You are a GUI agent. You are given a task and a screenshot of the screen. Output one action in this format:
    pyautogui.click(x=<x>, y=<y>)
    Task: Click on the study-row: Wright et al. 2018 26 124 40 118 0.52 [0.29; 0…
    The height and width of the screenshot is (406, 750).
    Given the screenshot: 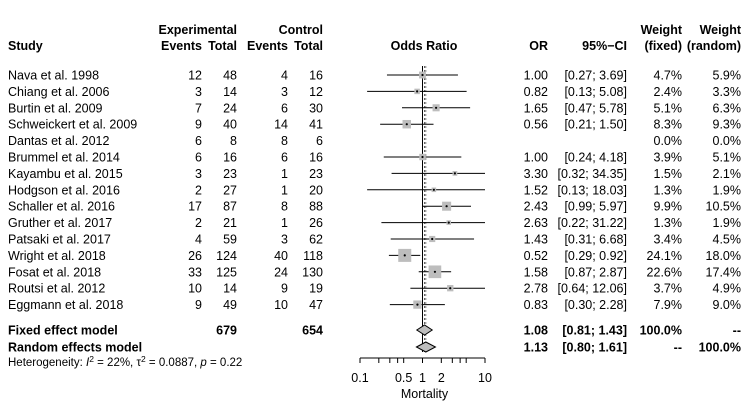 What is the action you would take?
    pyautogui.click(x=374, y=256)
    